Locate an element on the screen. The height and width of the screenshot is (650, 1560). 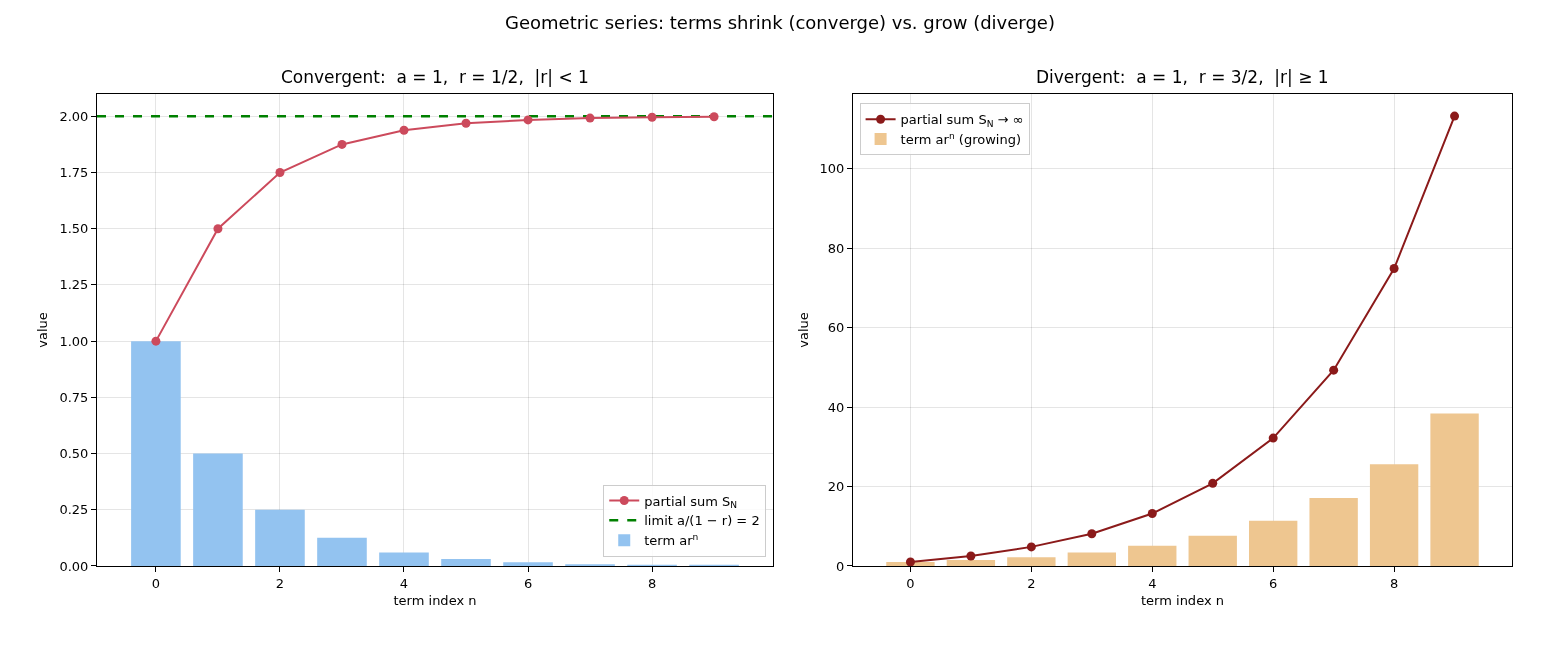
y-tick-label: 60 is located at coordinates (836, 328).